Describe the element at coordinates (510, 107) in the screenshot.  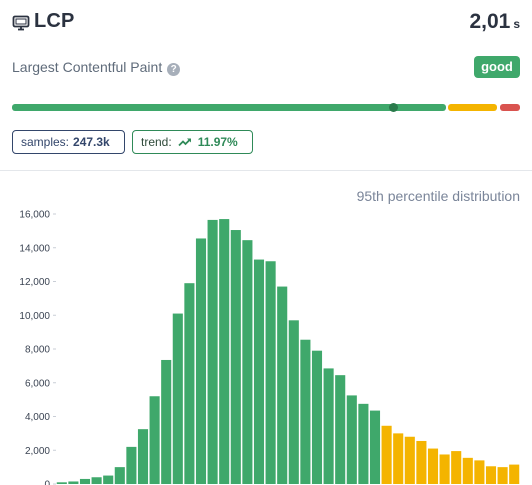
I see `score-bar-poor-segment` at that location.